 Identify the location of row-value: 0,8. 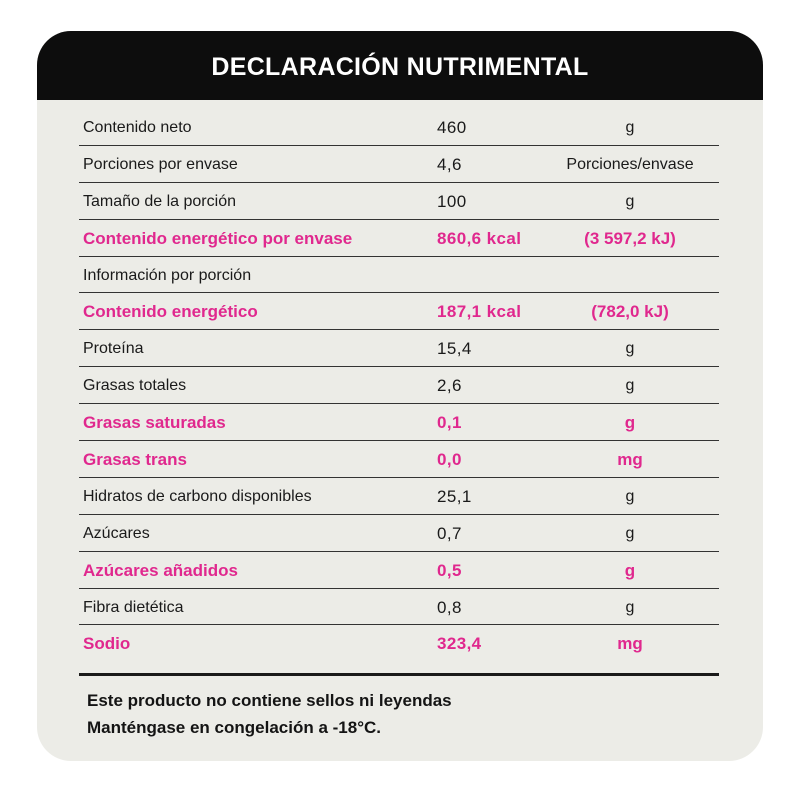
(449, 607).